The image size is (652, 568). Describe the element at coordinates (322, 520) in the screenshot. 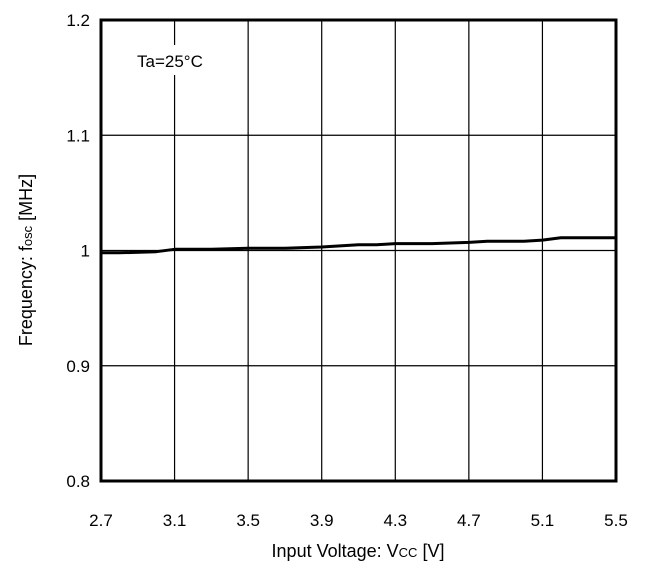

I see `x-tick-label: 3.9` at that location.